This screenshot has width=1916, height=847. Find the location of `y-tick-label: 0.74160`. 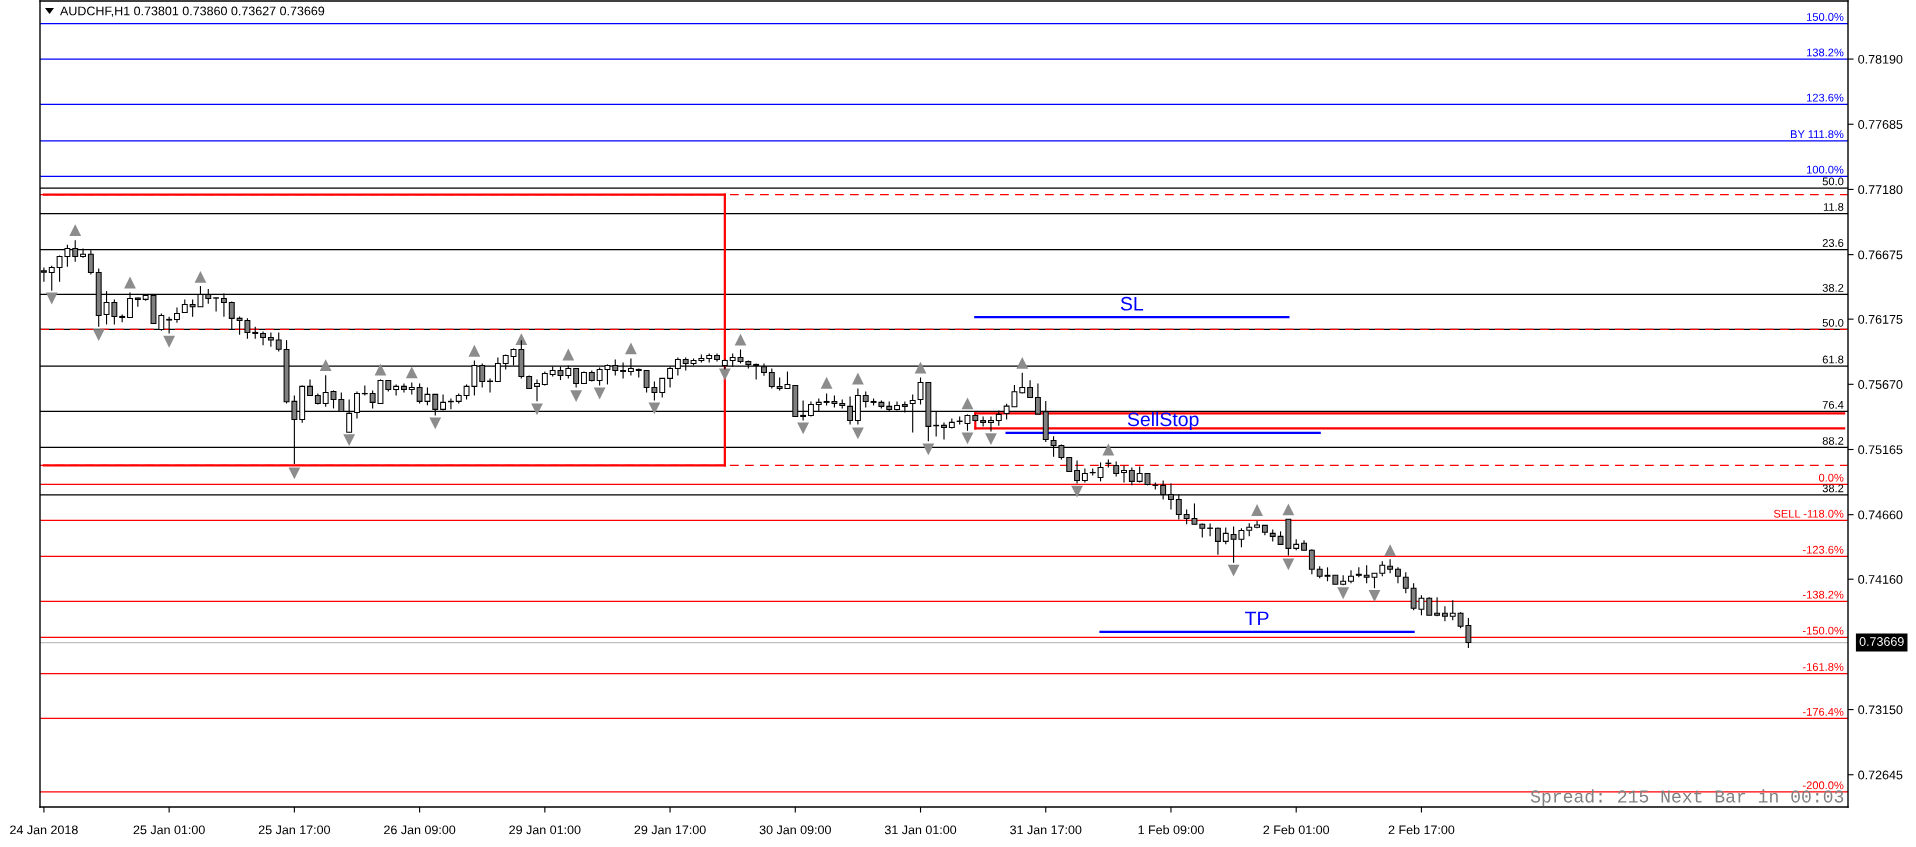

y-tick-label: 0.74160 is located at coordinates (1880, 579).